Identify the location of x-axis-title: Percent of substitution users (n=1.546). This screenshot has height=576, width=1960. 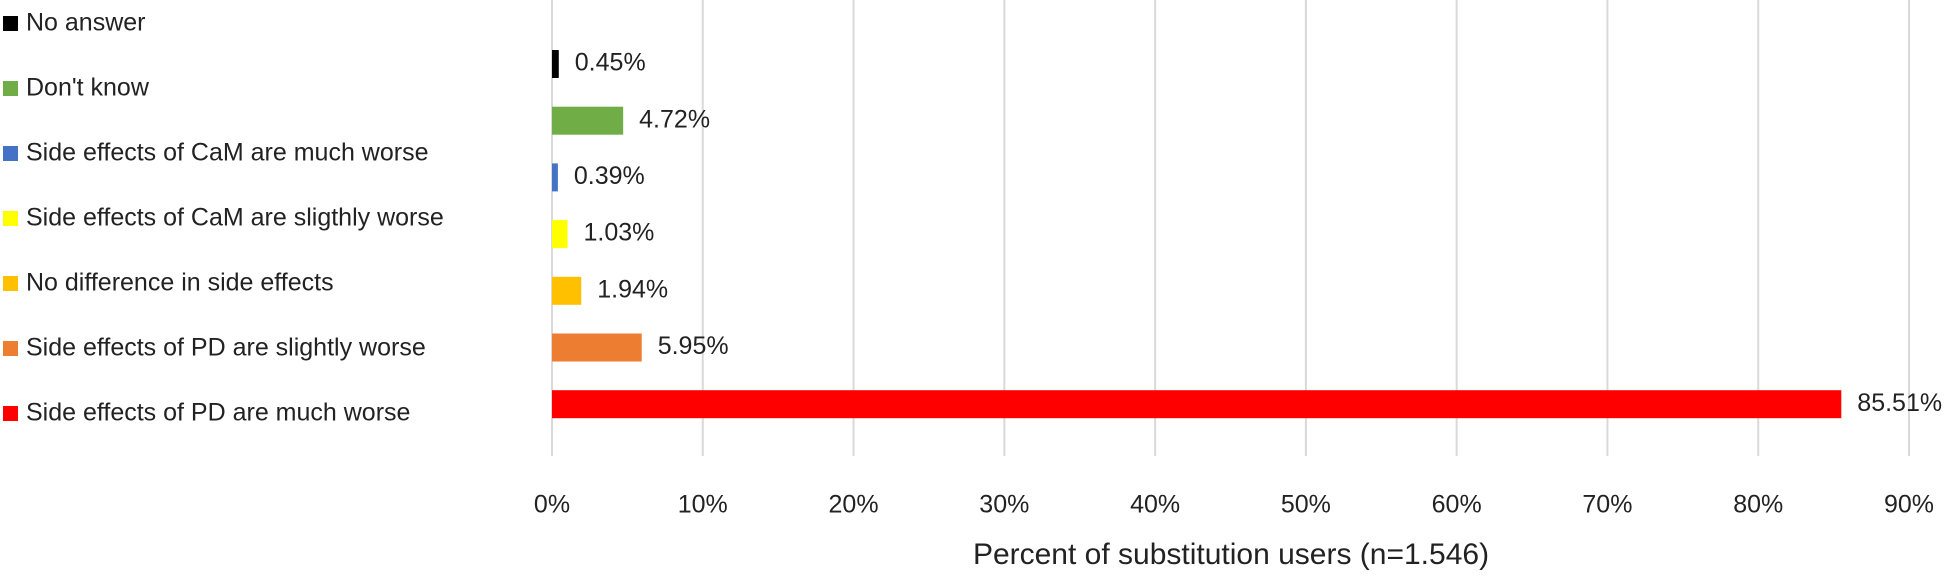
(1231, 554).